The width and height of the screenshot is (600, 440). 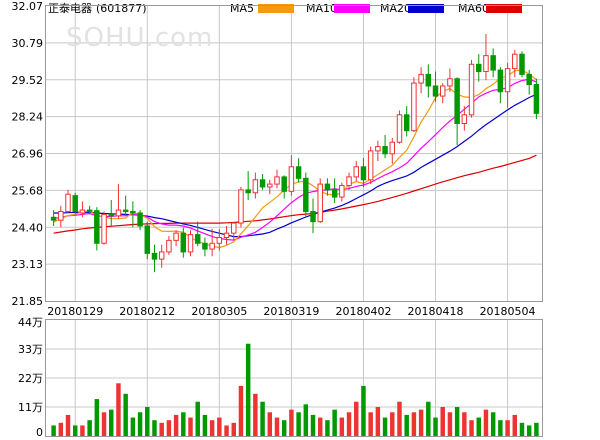 I want to click on price-tick-label: 25.68, so click(x=28, y=190).